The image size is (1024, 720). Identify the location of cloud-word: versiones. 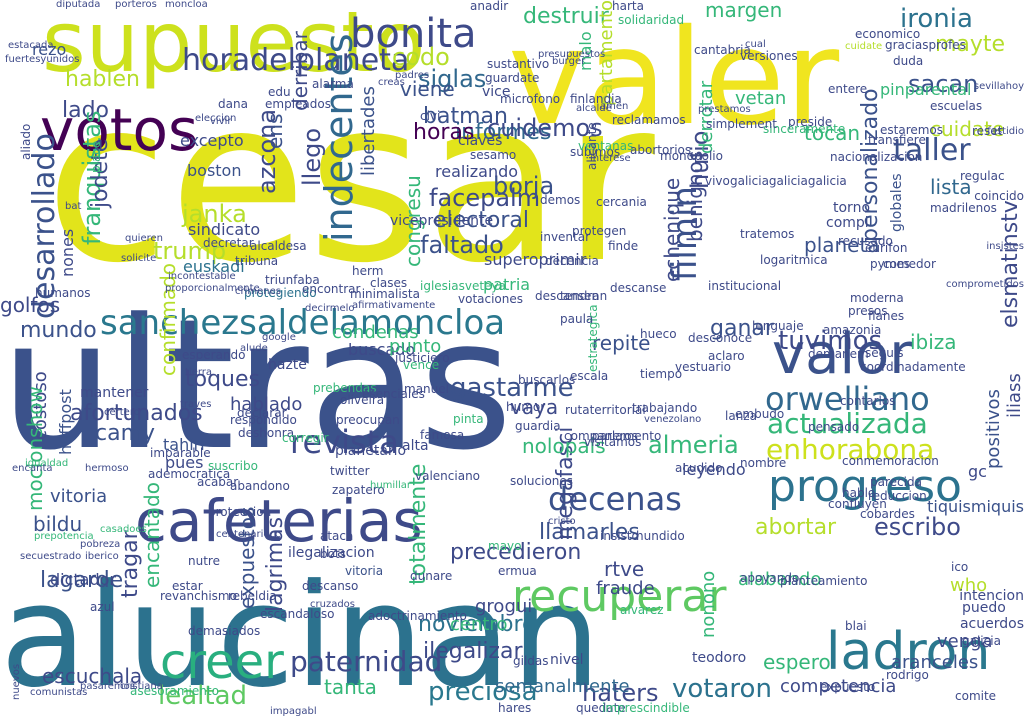
(769, 56).